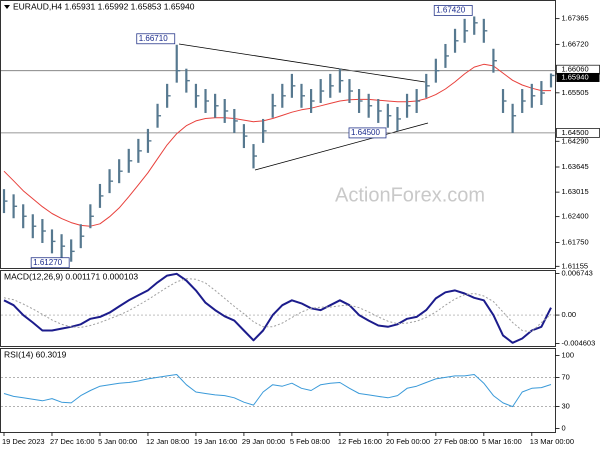 Image resolution: width=600 pixels, height=450 pixels. Describe the element at coordinates (263, 441) in the screenshot. I see `x-tick-label: 29 Jan 00:00` at that location.